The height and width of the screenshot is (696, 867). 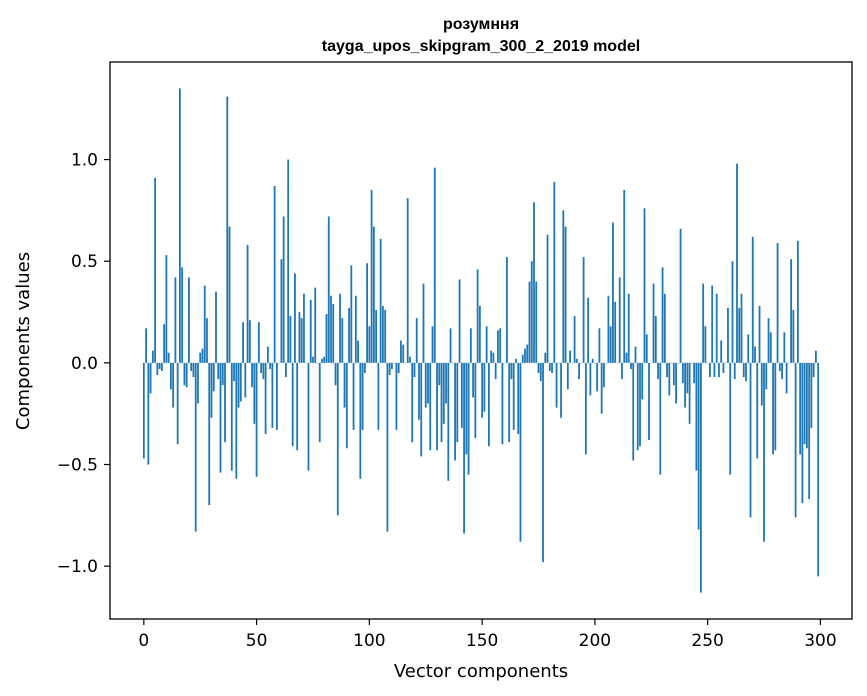 What do you see at coordinates (707, 641) in the screenshot?
I see `x-tick-label: 250` at bounding box center [707, 641].